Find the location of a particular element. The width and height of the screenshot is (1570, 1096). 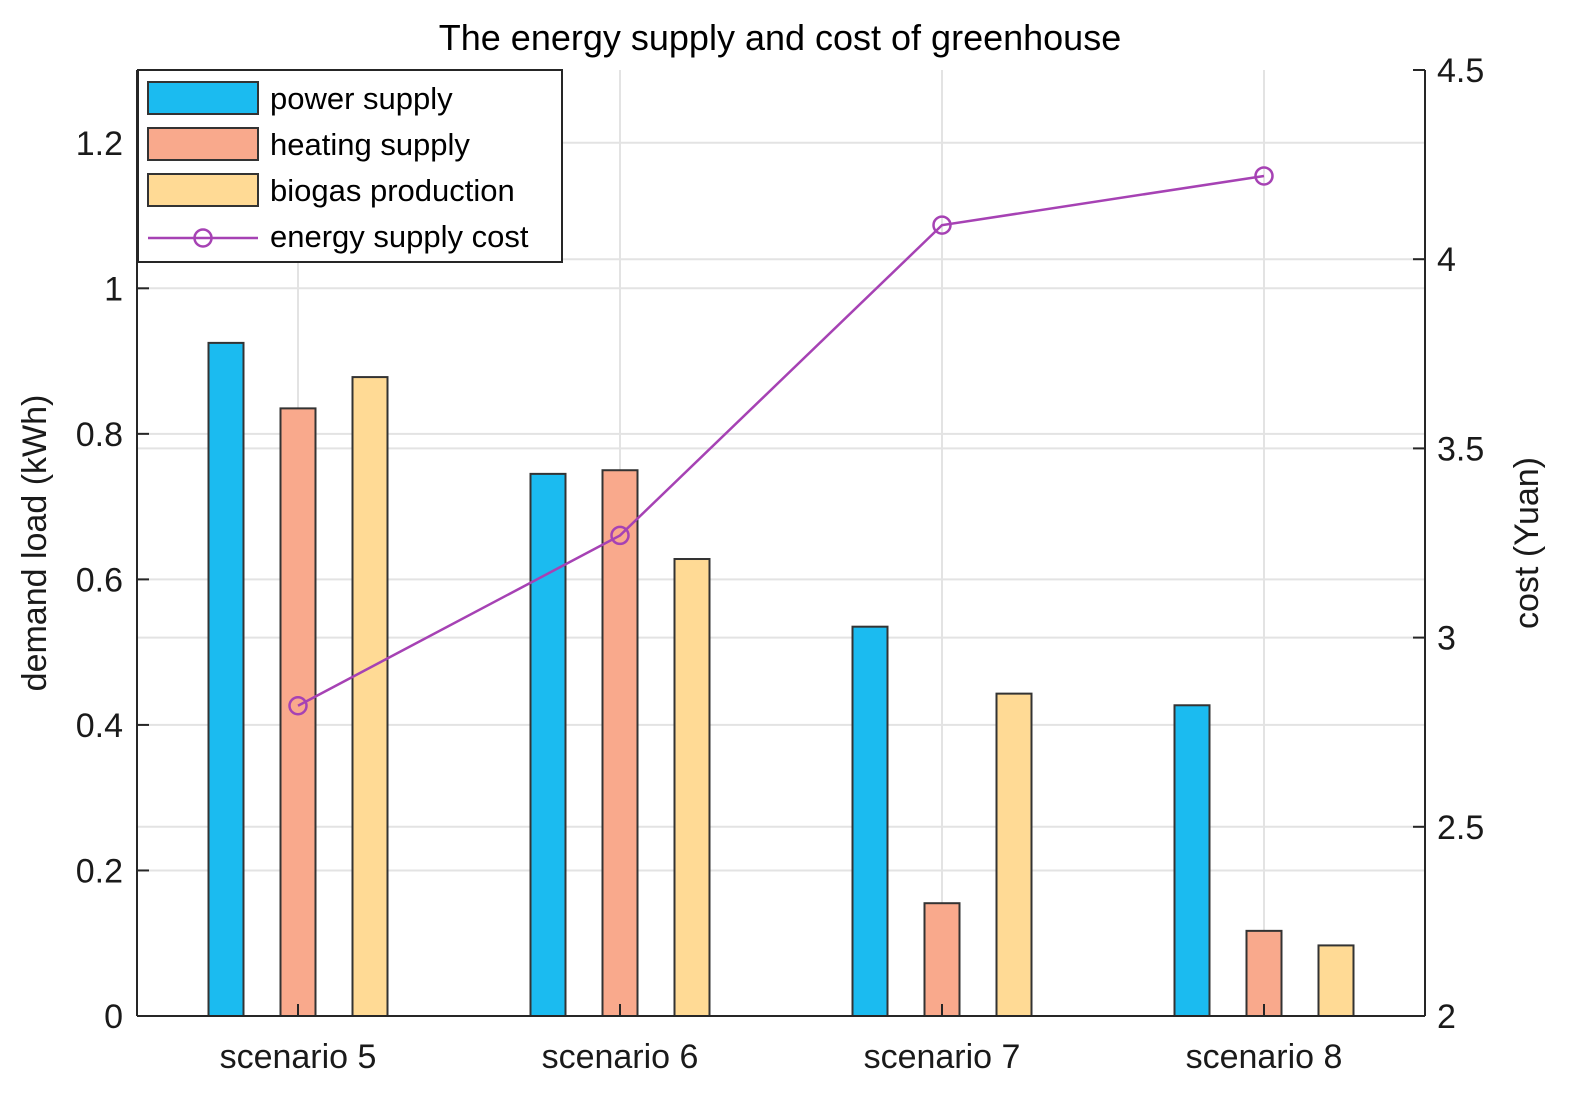

y-left-tick-label: 1.2 is located at coordinates (99, 144).